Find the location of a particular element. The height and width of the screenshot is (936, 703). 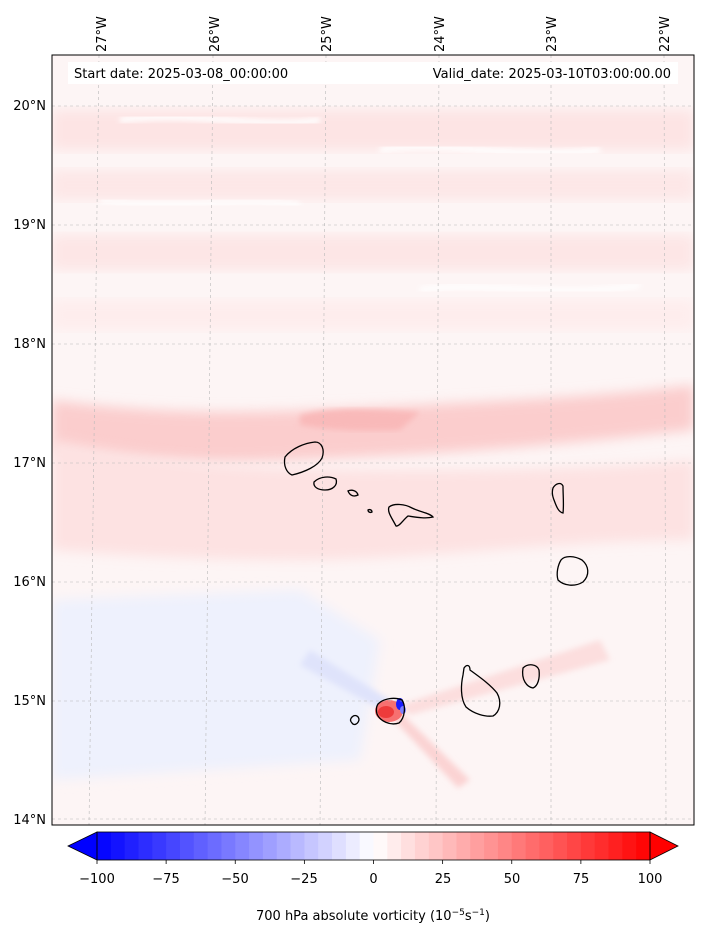

header-box is located at coordinates (373, 73).